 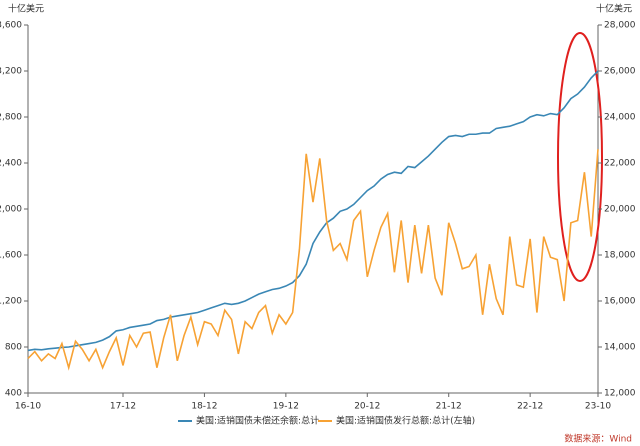 What do you see at coordinates (405, 421) in the screenshot?
I see `legend-label: 美国:适销国债发行总额:总计(左轴)` at bounding box center [405, 421].